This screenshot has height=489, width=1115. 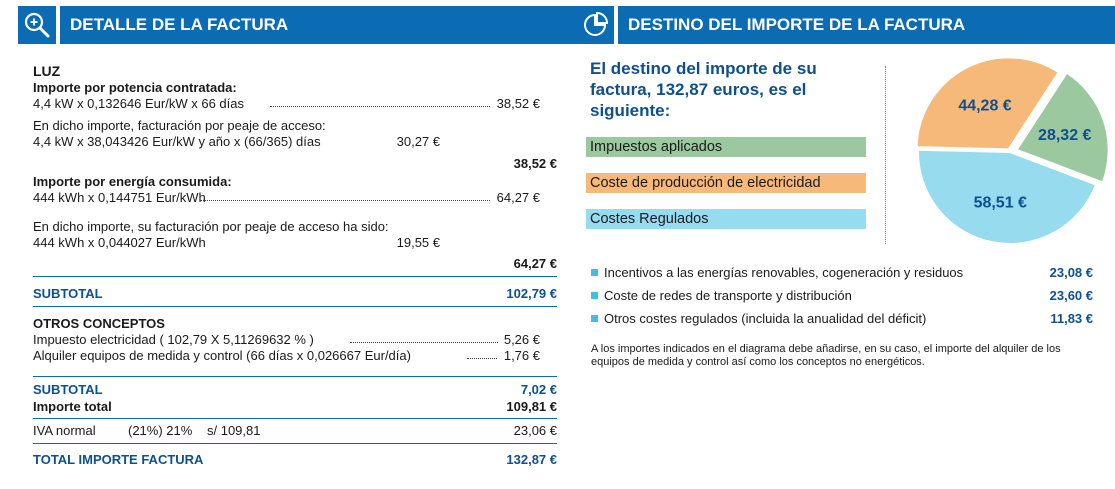 I want to click on pie-chart-icon, so click(x=595, y=25).